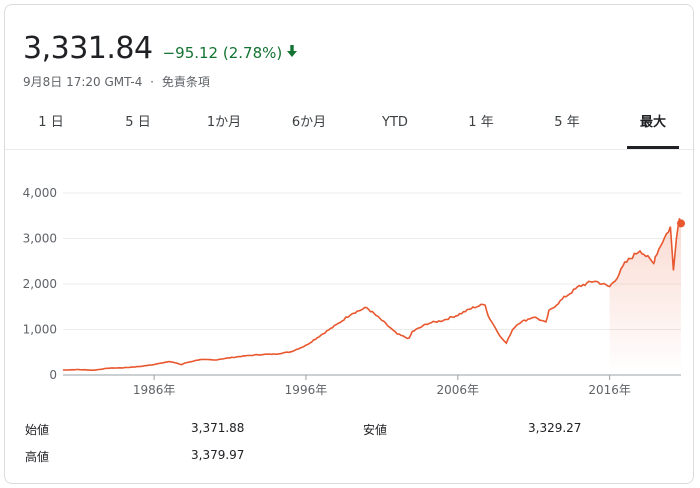 The width and height of the screenshot is (700, 488). I want to click on stat-value-open: 3,371.88, so click(218, 428).